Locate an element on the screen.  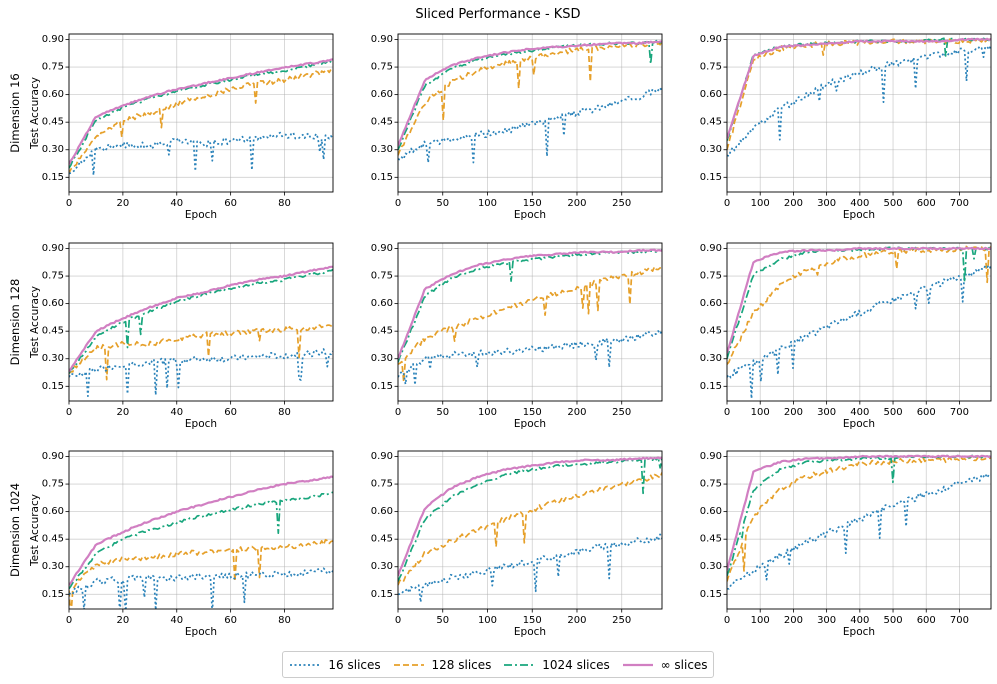
legend-entry: 16 slices is located at coordinates (334, 665).